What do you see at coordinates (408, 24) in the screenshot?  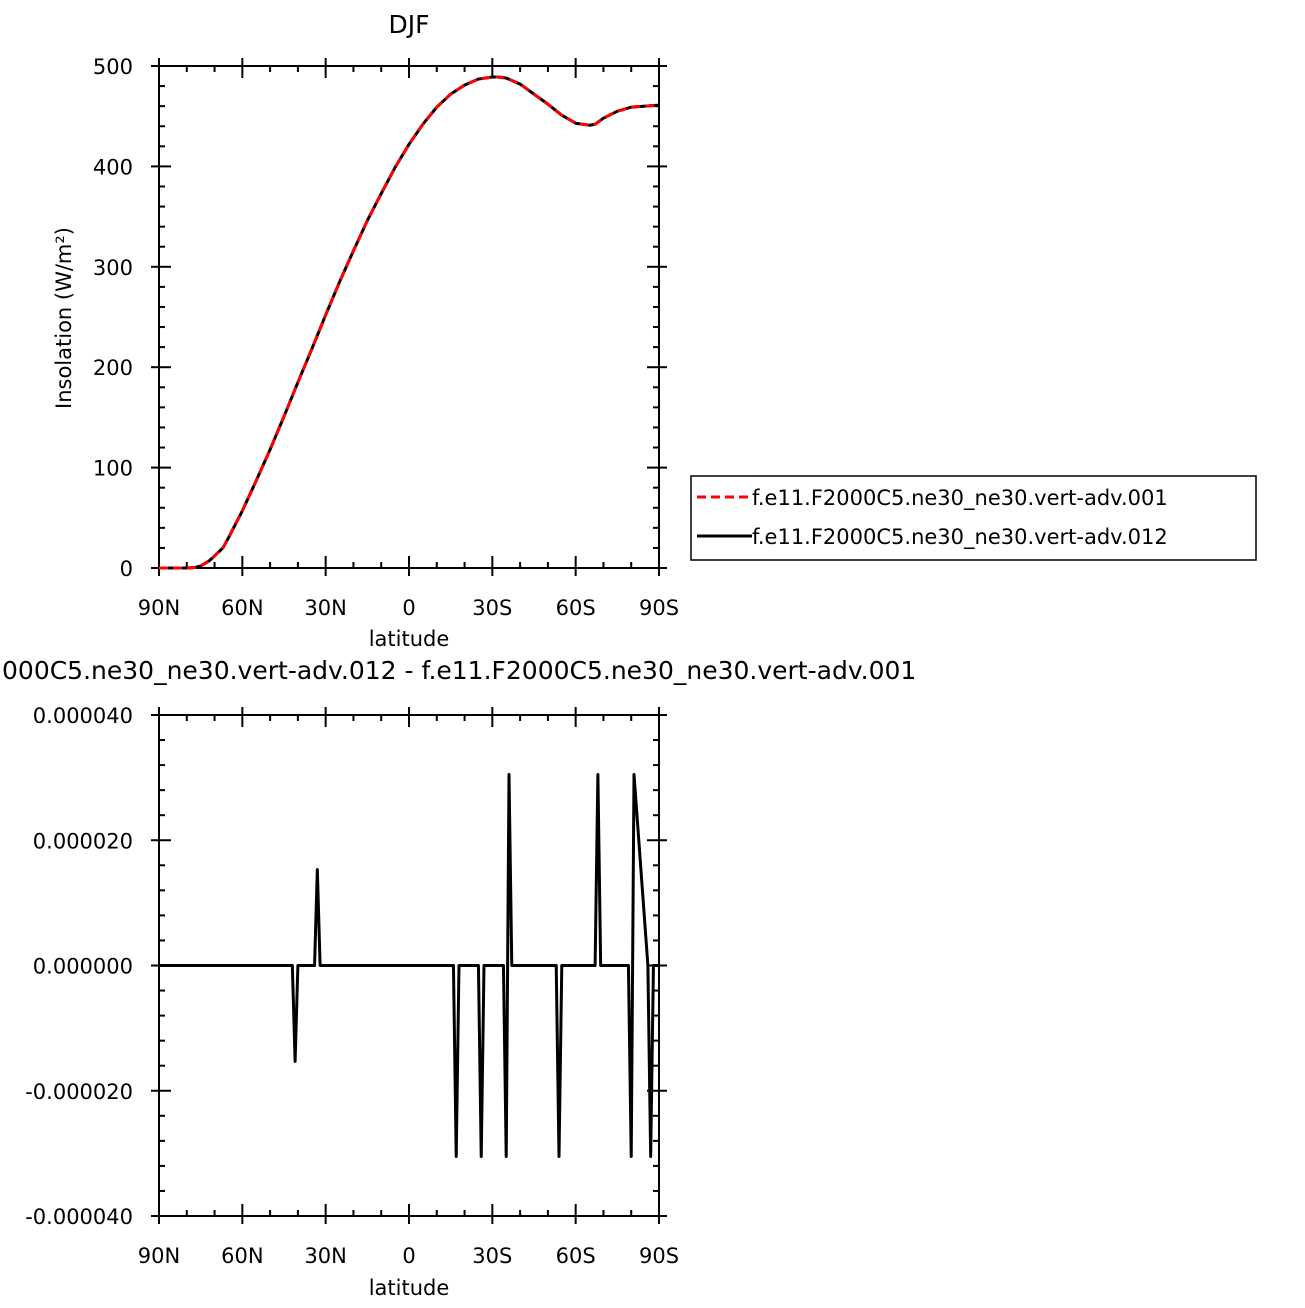 I see `panel-title: DJF` at bounding box center [408, 24].